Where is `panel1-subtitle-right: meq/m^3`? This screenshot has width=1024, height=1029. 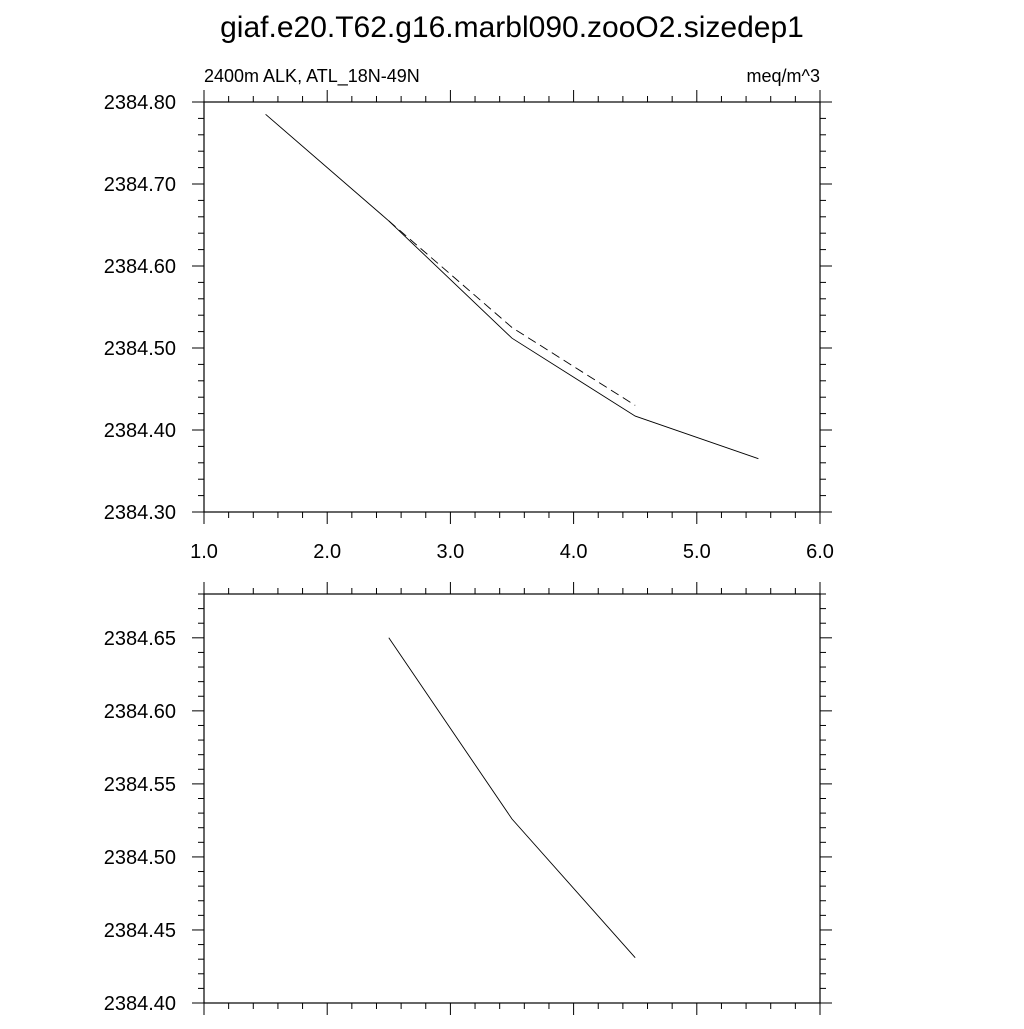
panel1-subtitle-right: meq/m^3 is located at coordinates (783, 76).